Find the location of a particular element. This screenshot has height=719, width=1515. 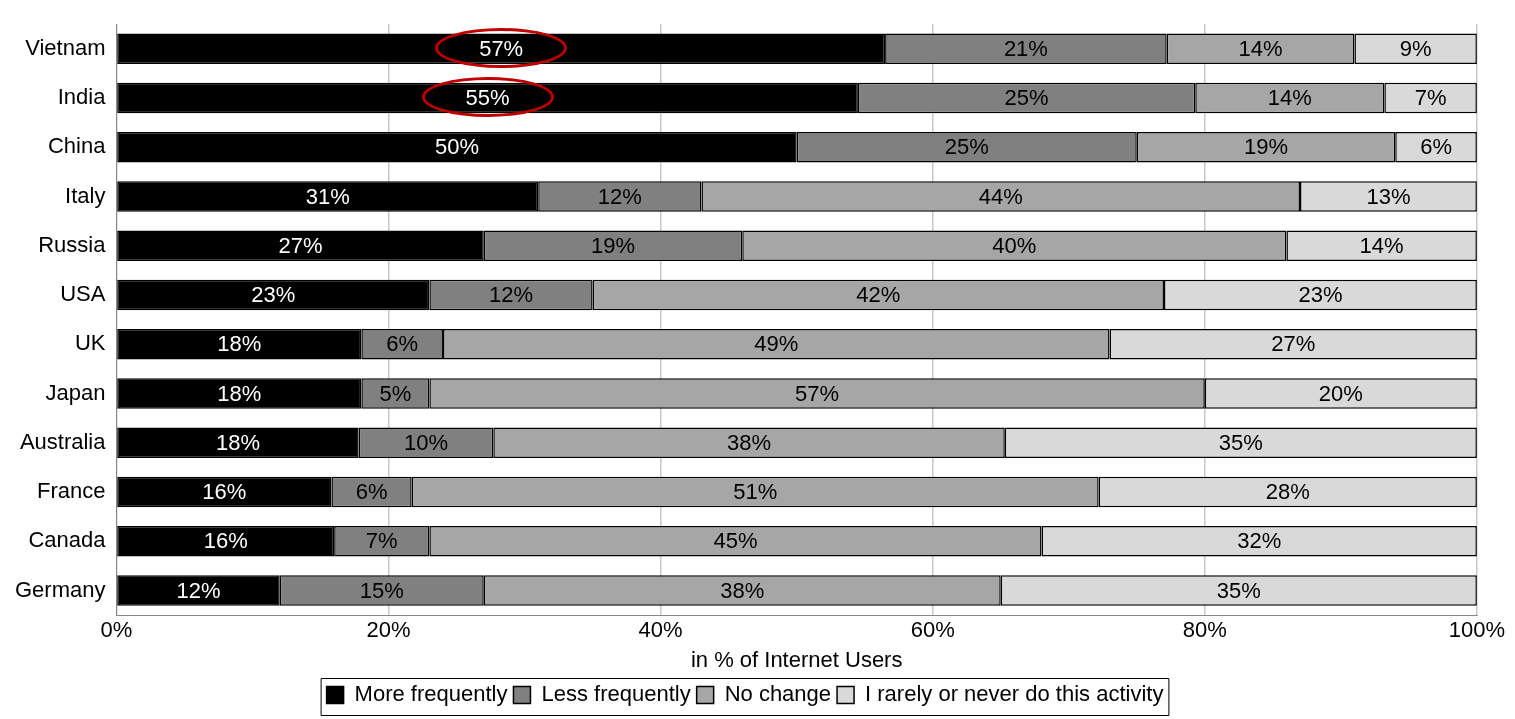

legend-label: I rarely or never do this activity is located at coordinates (1014, 694).